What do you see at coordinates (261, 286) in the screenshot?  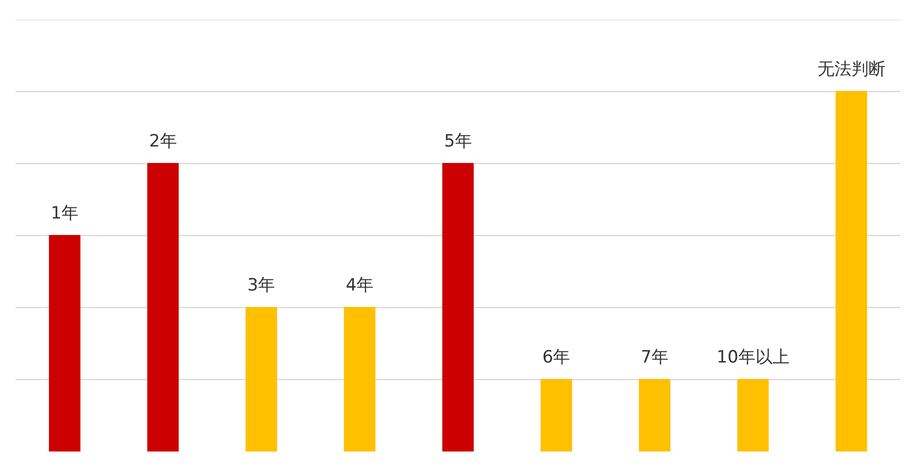 I see `x-tick-label: 3年` at bounding box center [261, 286].